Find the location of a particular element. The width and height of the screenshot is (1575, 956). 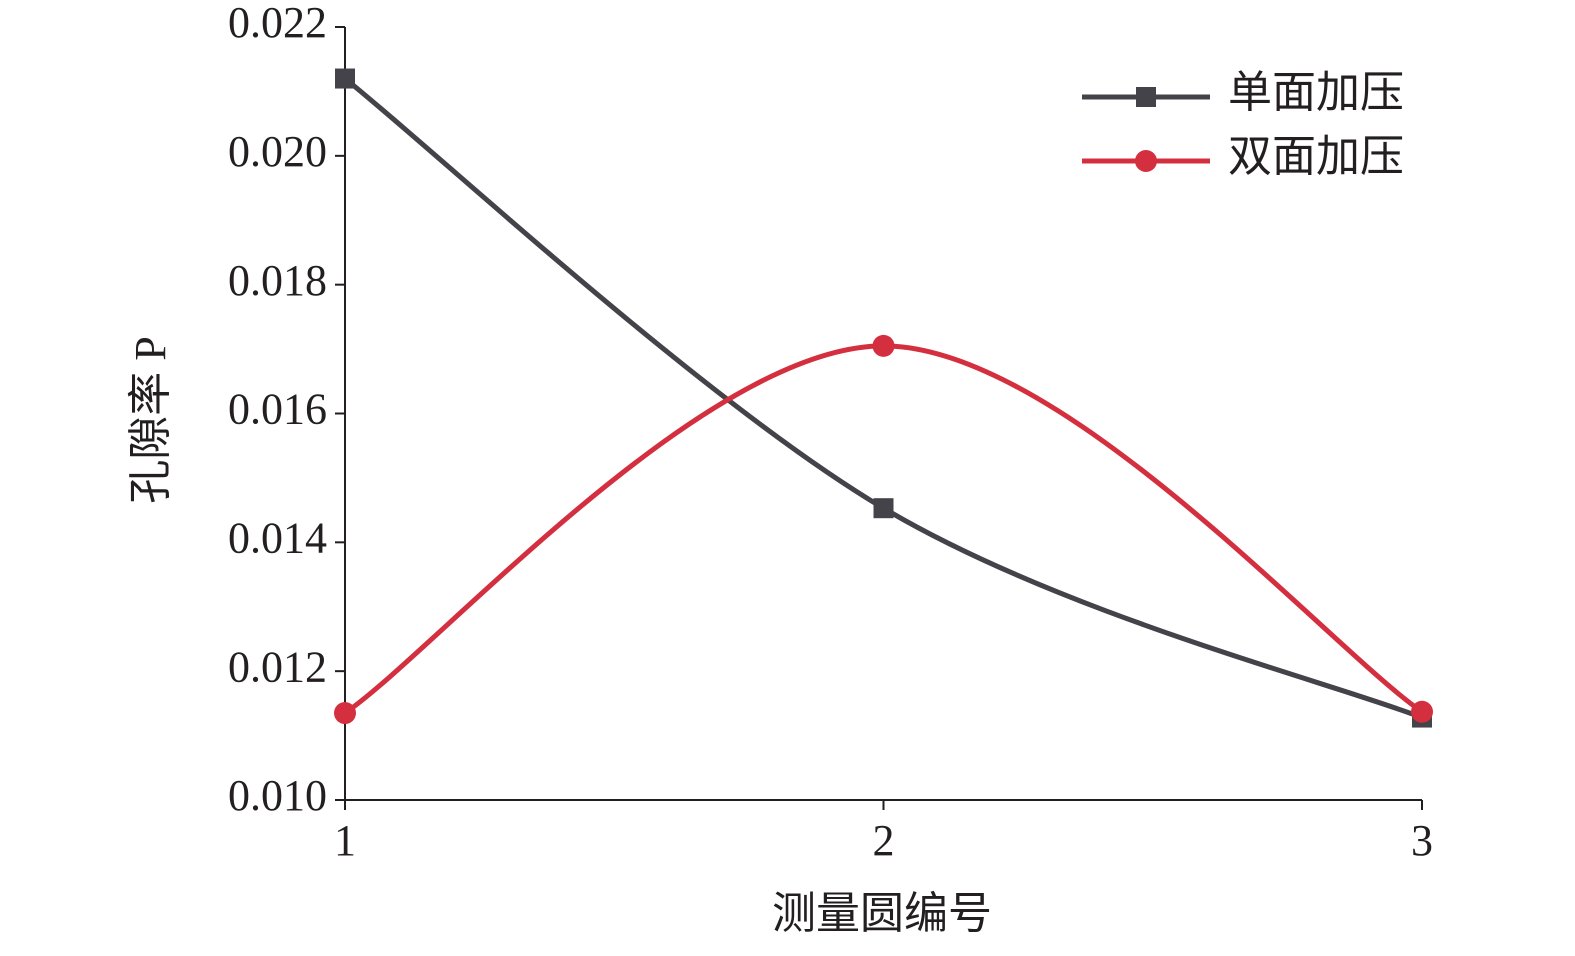

x-axis-label: 测量圆编号 is located at coordinates (882, 913).